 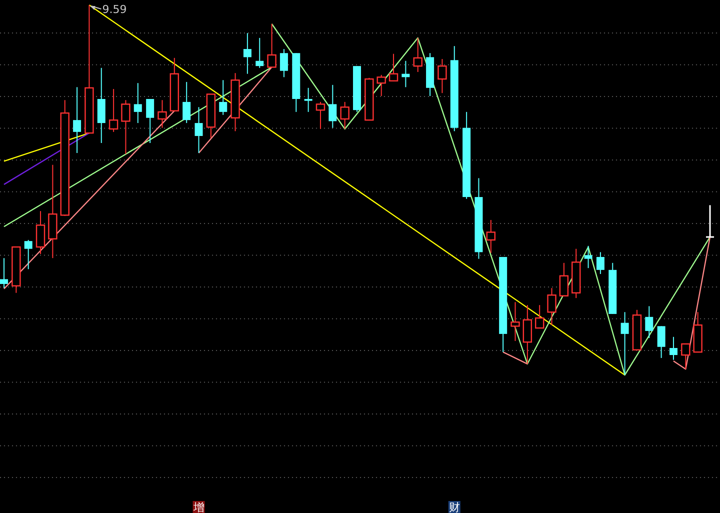 I want to click on text: 财, so click(x=454, y=507).